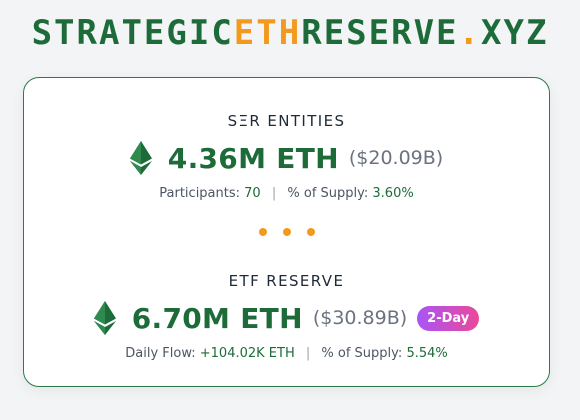  I want to click on logo-text-reserve: RESERVE, so click(380, 33).